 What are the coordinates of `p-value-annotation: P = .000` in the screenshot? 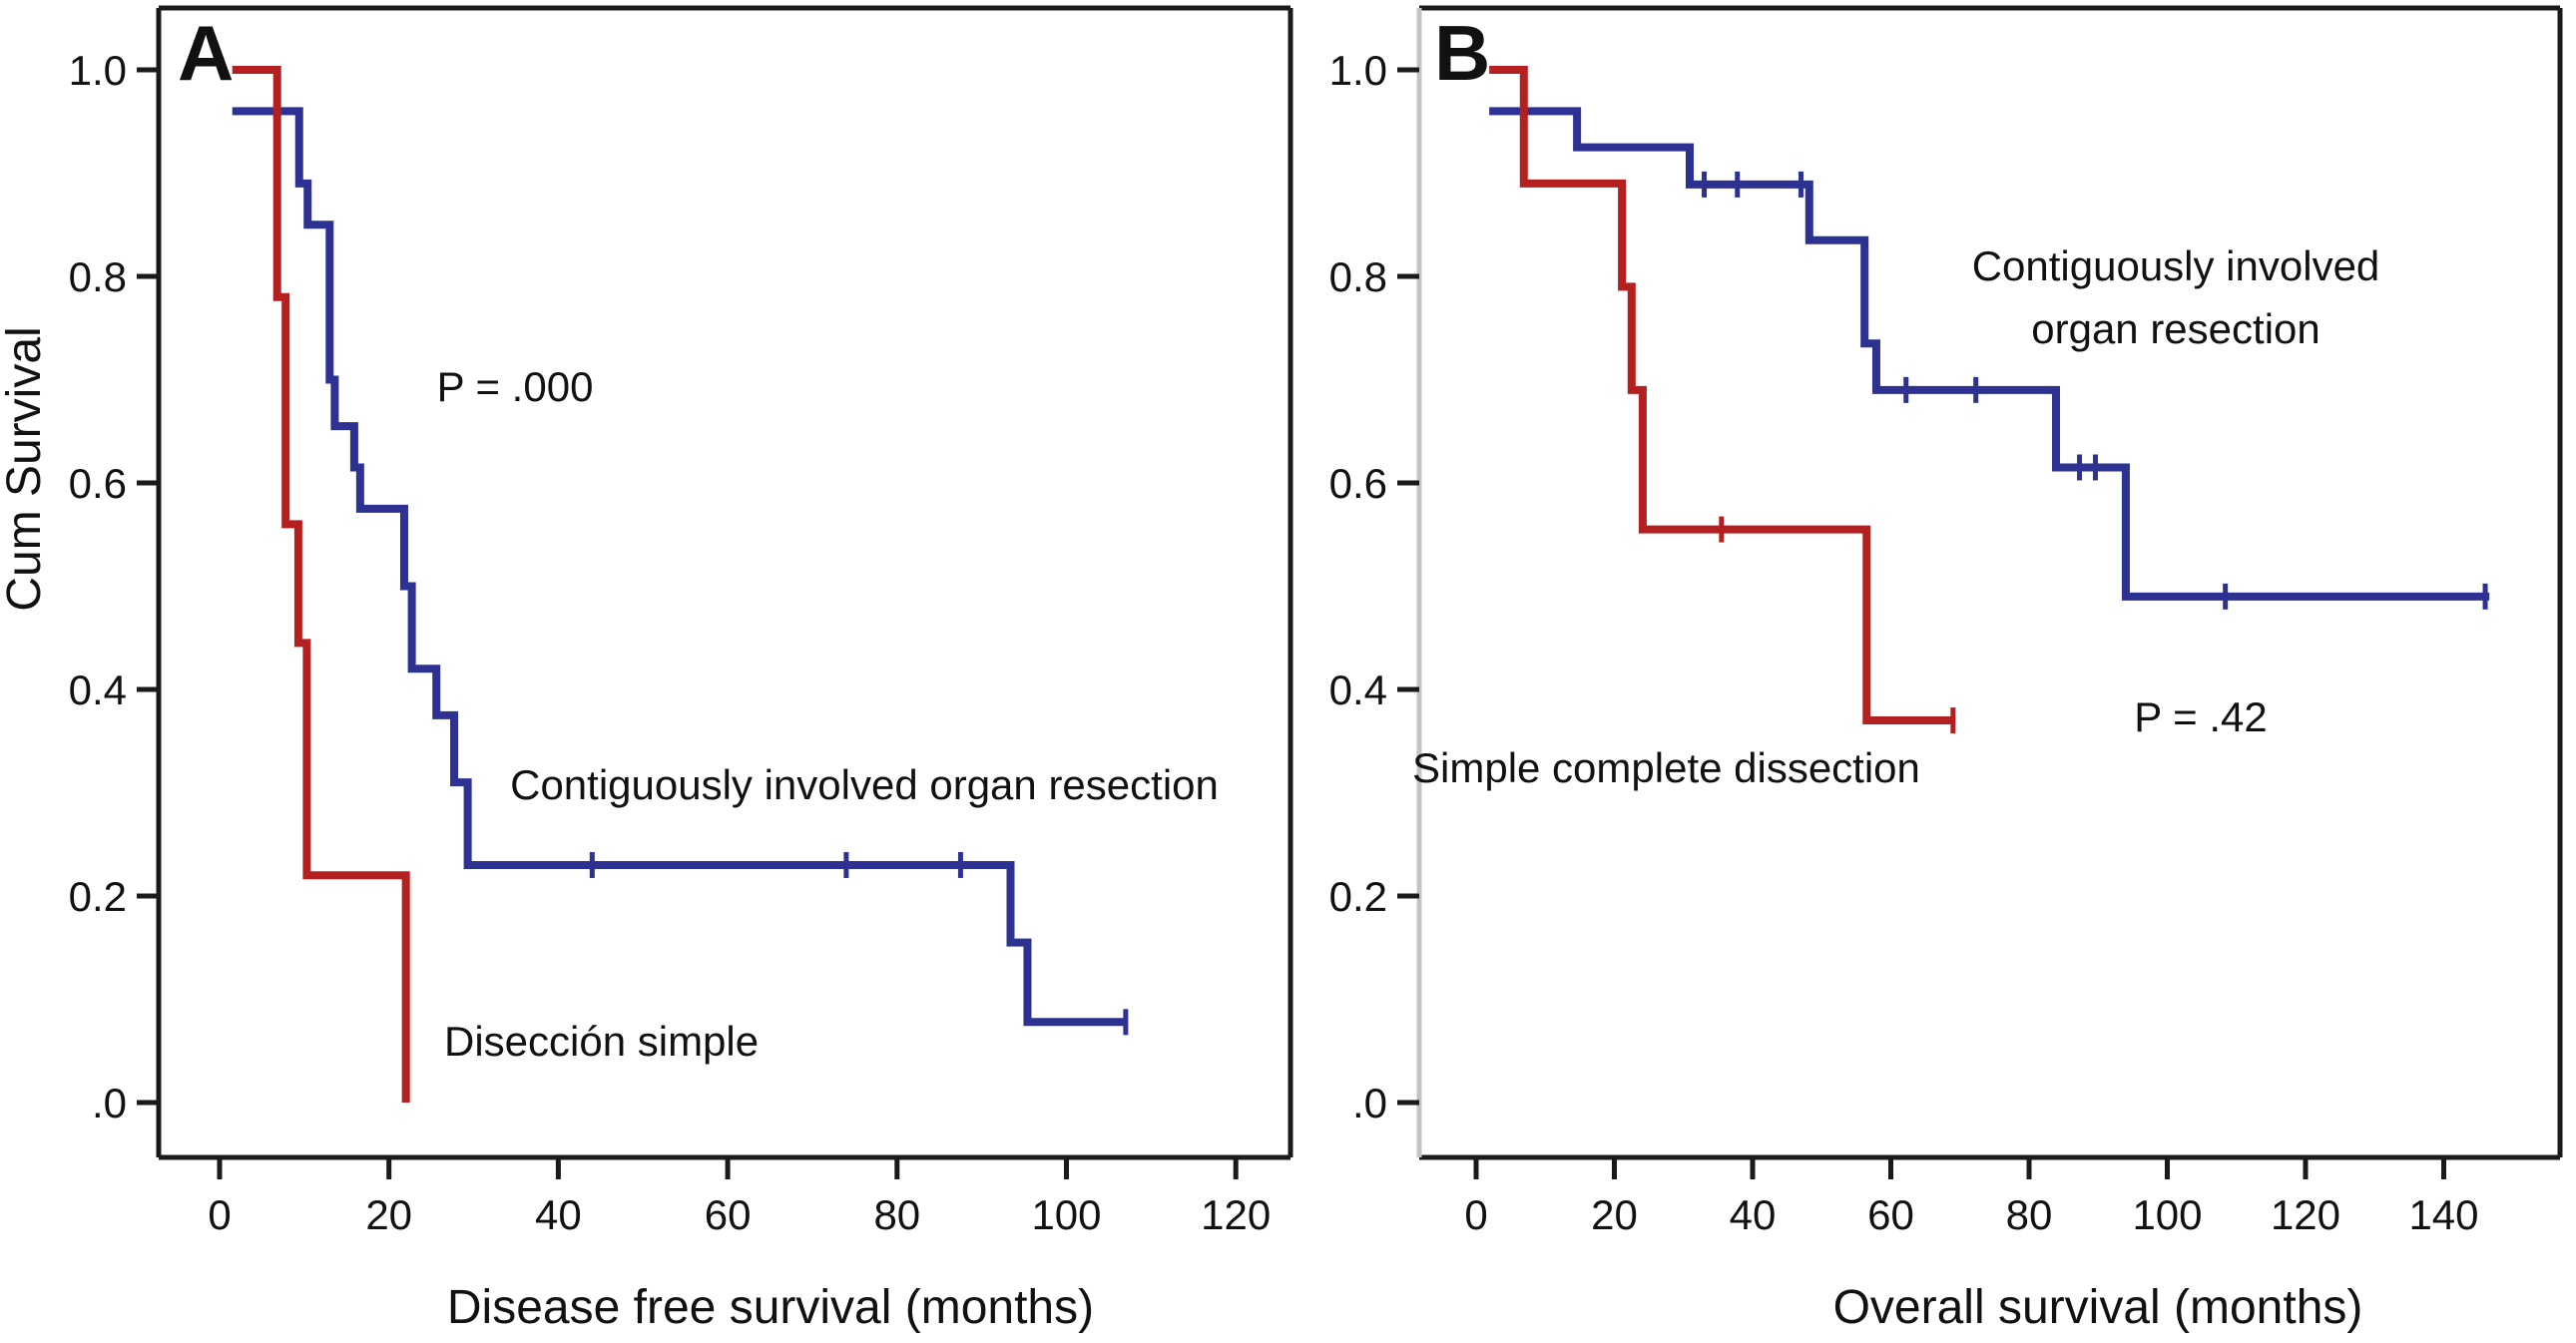 It's located at (516, 387).